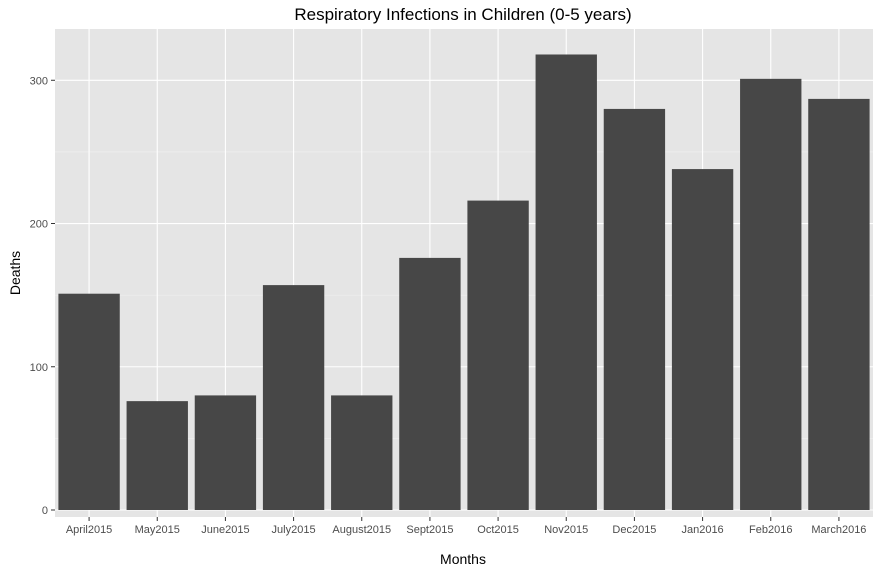 Image resolution: width=882 pixels, height=574 pixels. I want to click on x-tick-label: Nov2015, so click(566, 530).